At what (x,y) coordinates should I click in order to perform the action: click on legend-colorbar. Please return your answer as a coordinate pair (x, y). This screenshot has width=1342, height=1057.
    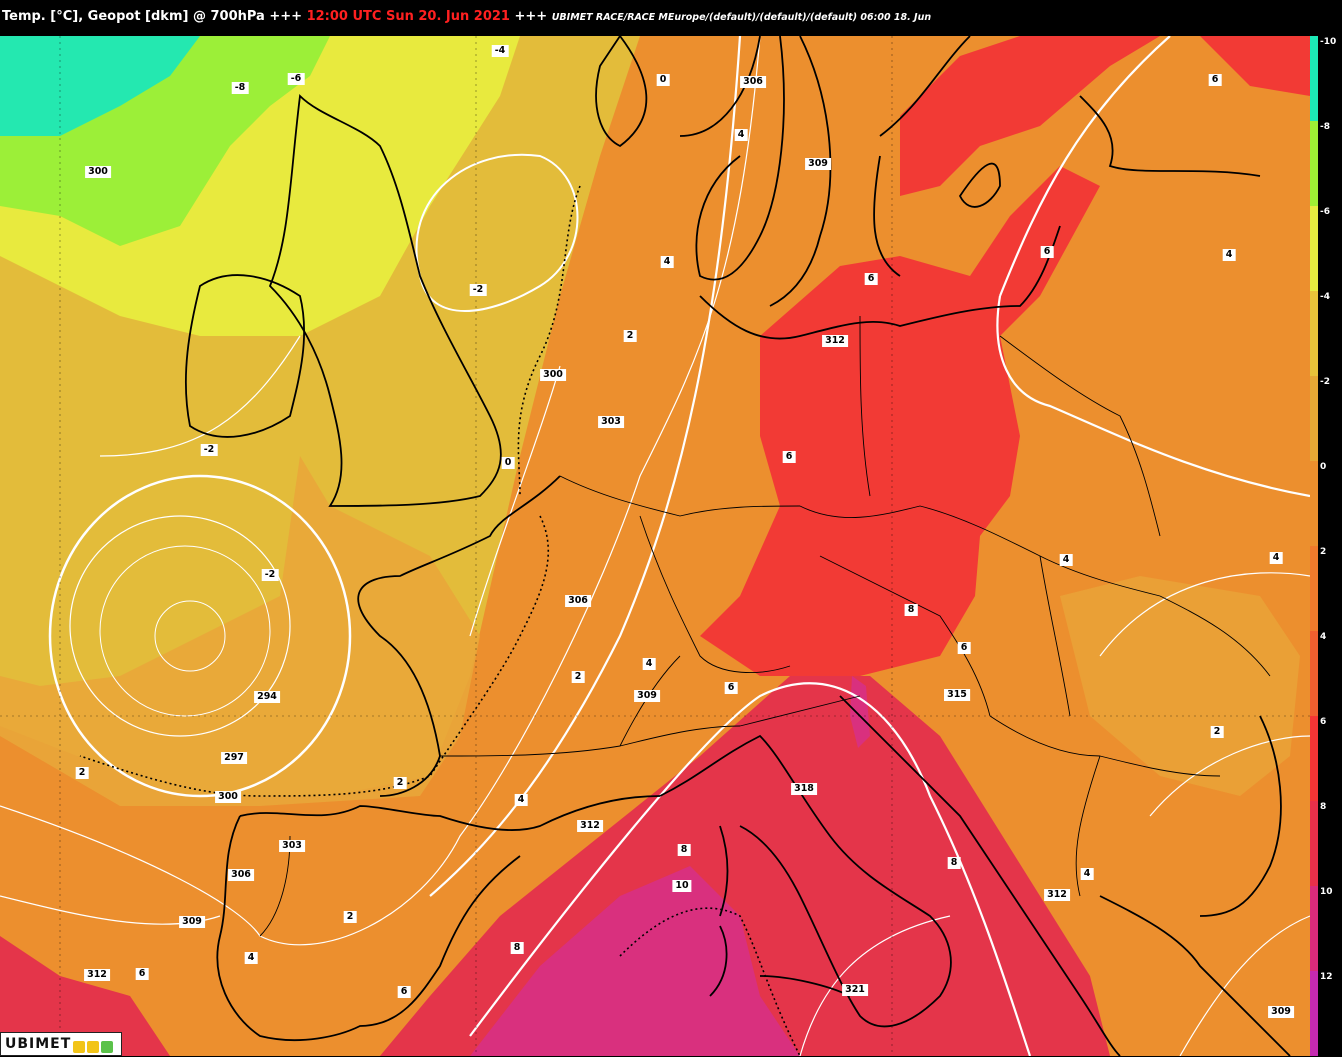
    Looking at the image, I should click on (1314, 546).